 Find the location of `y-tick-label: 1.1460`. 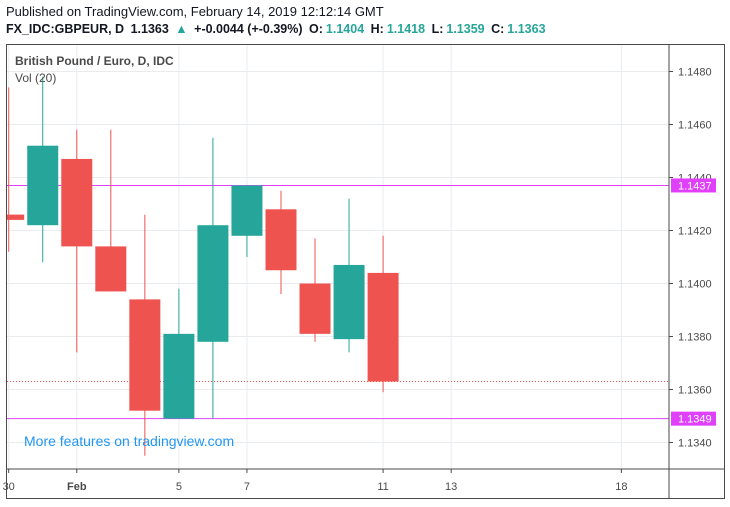

y-tick-label: 1.1460 is located at coordinates (695, 126).